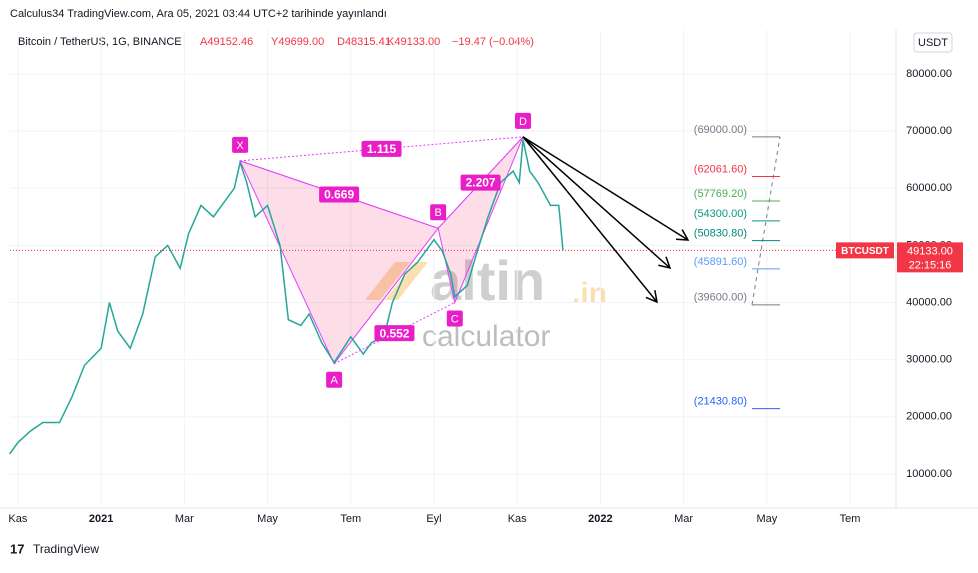 The image size is (978, 573). I want to click on watermark-sub: calculator, so click(486, 336).